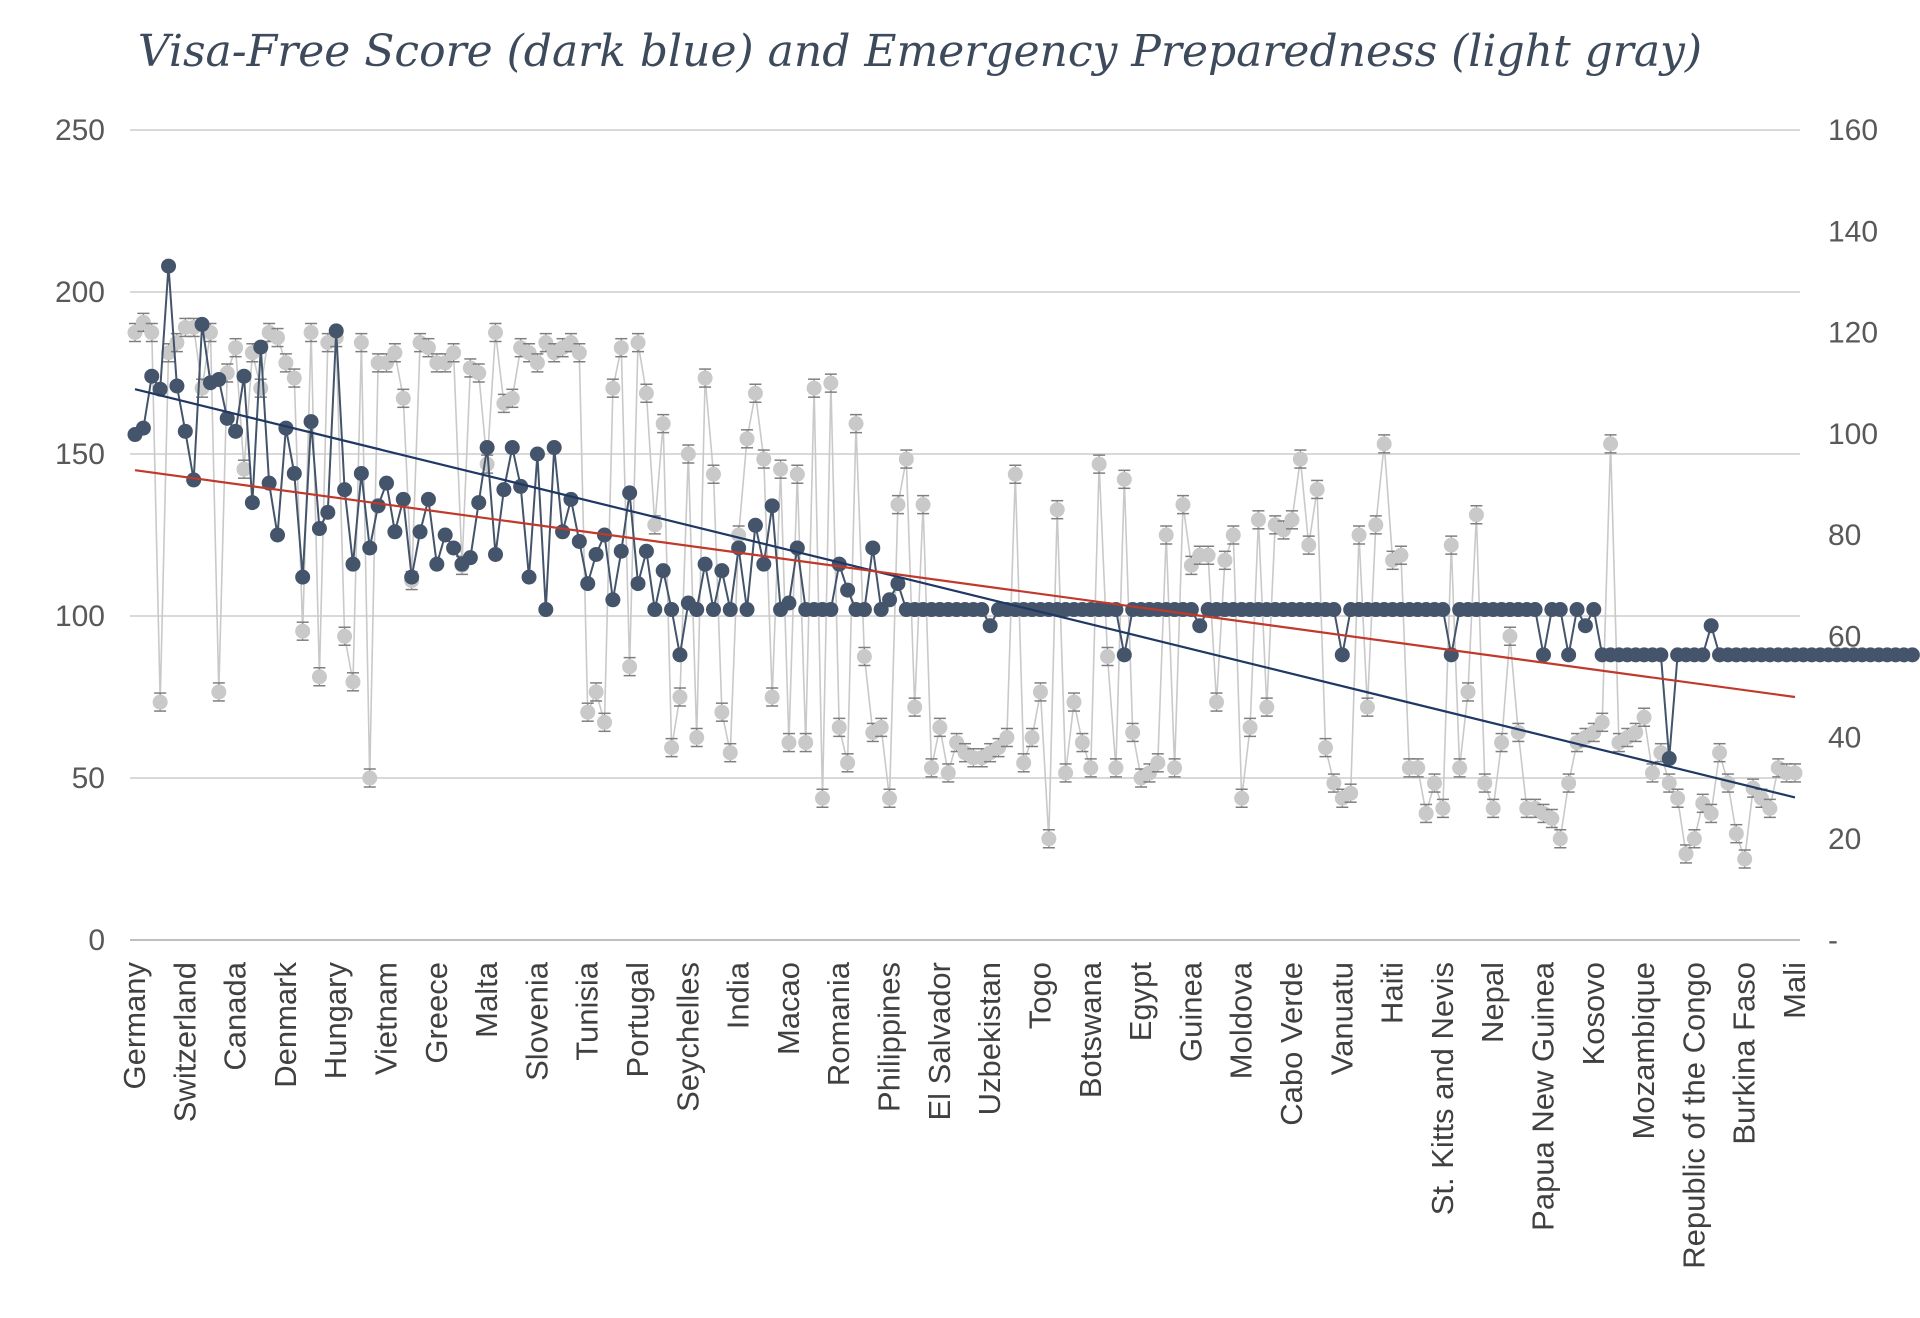 The image size is (1920, 1318). I want to click on x-category-label: Denmark, so click(285, 1025).